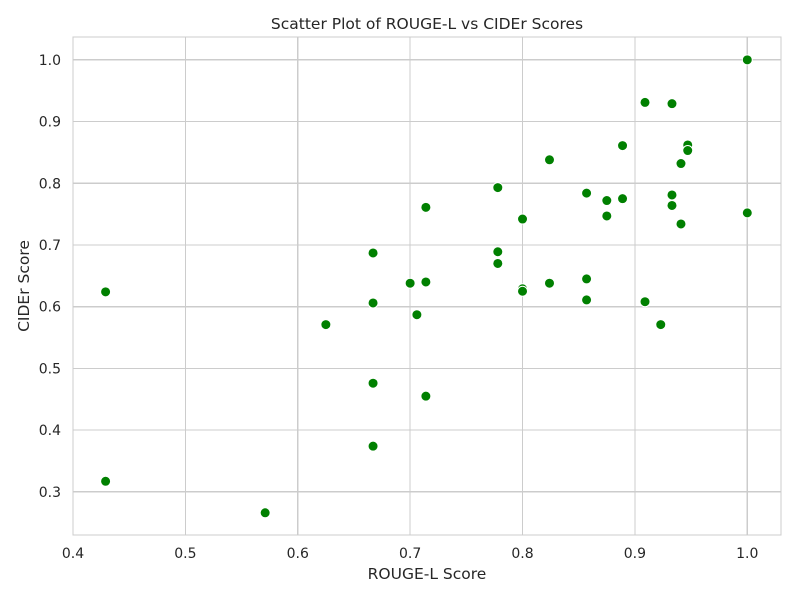 The image size is (800, 600). What do you see at coordinates (50, 369) in the screenshot?
I see `y-tick-label: 0.5` at bounding box center [50, 369].